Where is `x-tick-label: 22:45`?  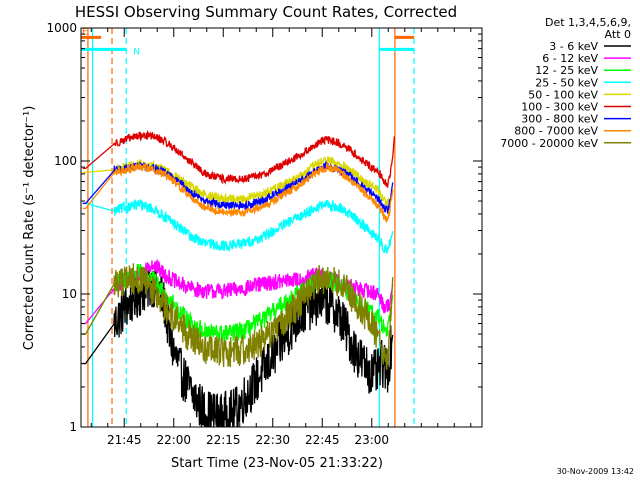
x-tick-label: 22:45 is located at coordinates (322, 440).